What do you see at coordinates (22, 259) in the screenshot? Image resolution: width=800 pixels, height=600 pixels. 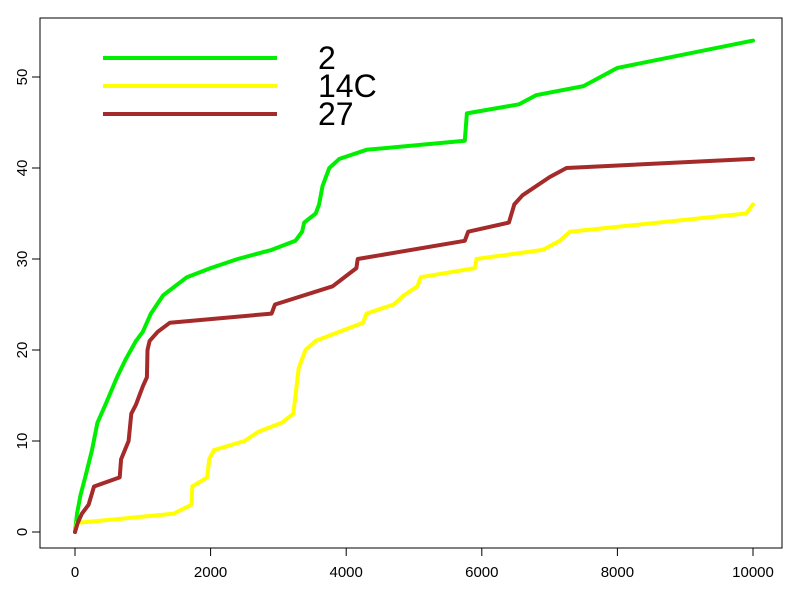 I see `y-tick-label: 30` at bounding box center [22, 259].